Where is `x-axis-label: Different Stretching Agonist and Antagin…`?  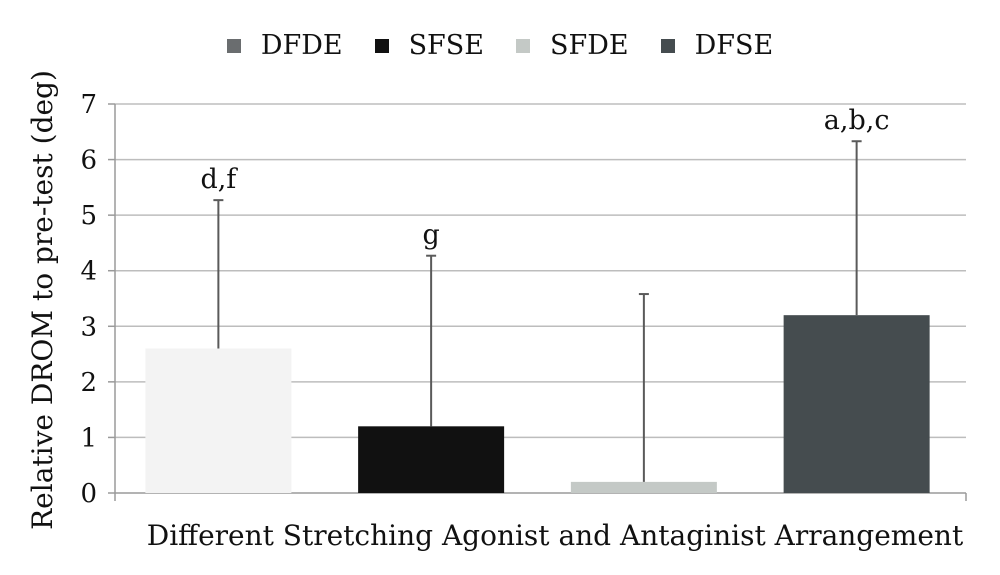
x-axis-label: Different Stretching Agonist and Antagin… is located at coordinates (555, 535).